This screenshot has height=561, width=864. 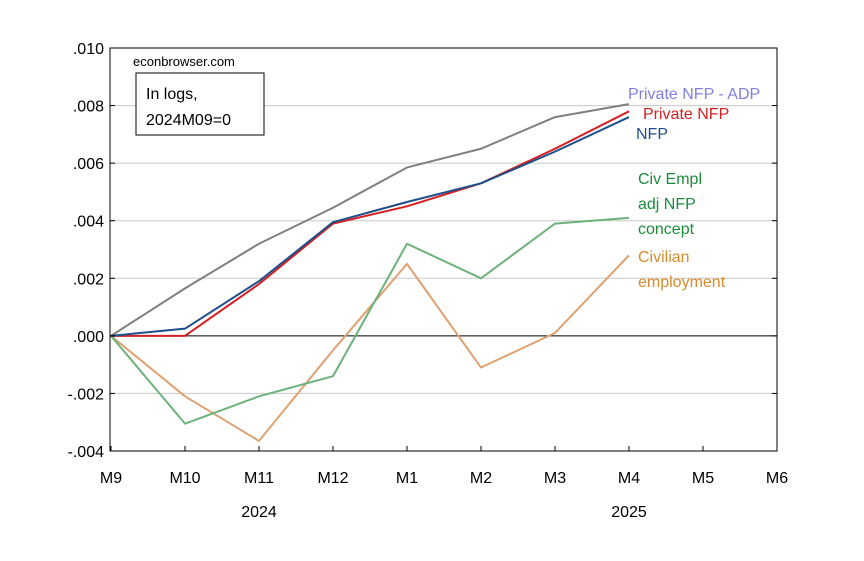 What do you see at coordinates (666, 229) in the screenshot?
I see `series-label-3: concept` at bounding box center [666, 229].